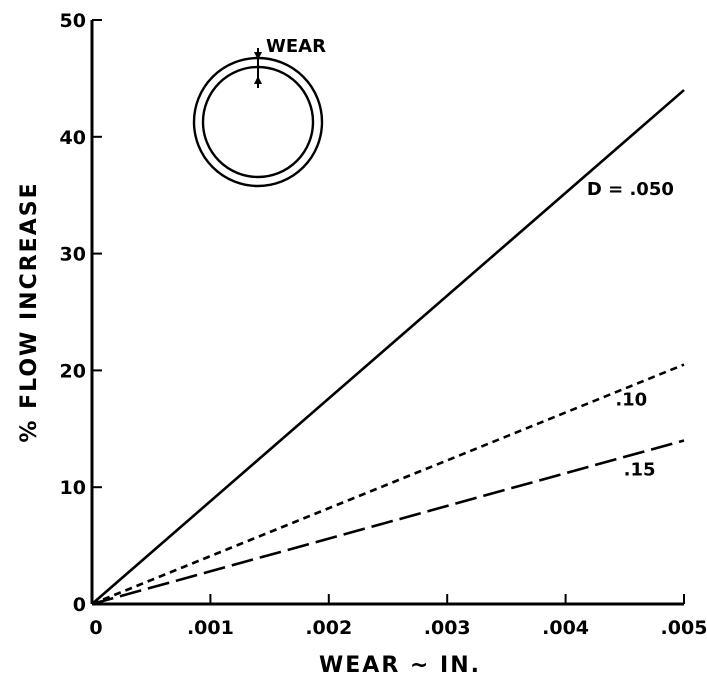 Image resolution: width=707 pixels, height=691 pixels. Describe the element at coordinates (630, 189) in the screenshot. I see `series-label-0: D = .050` at that location.